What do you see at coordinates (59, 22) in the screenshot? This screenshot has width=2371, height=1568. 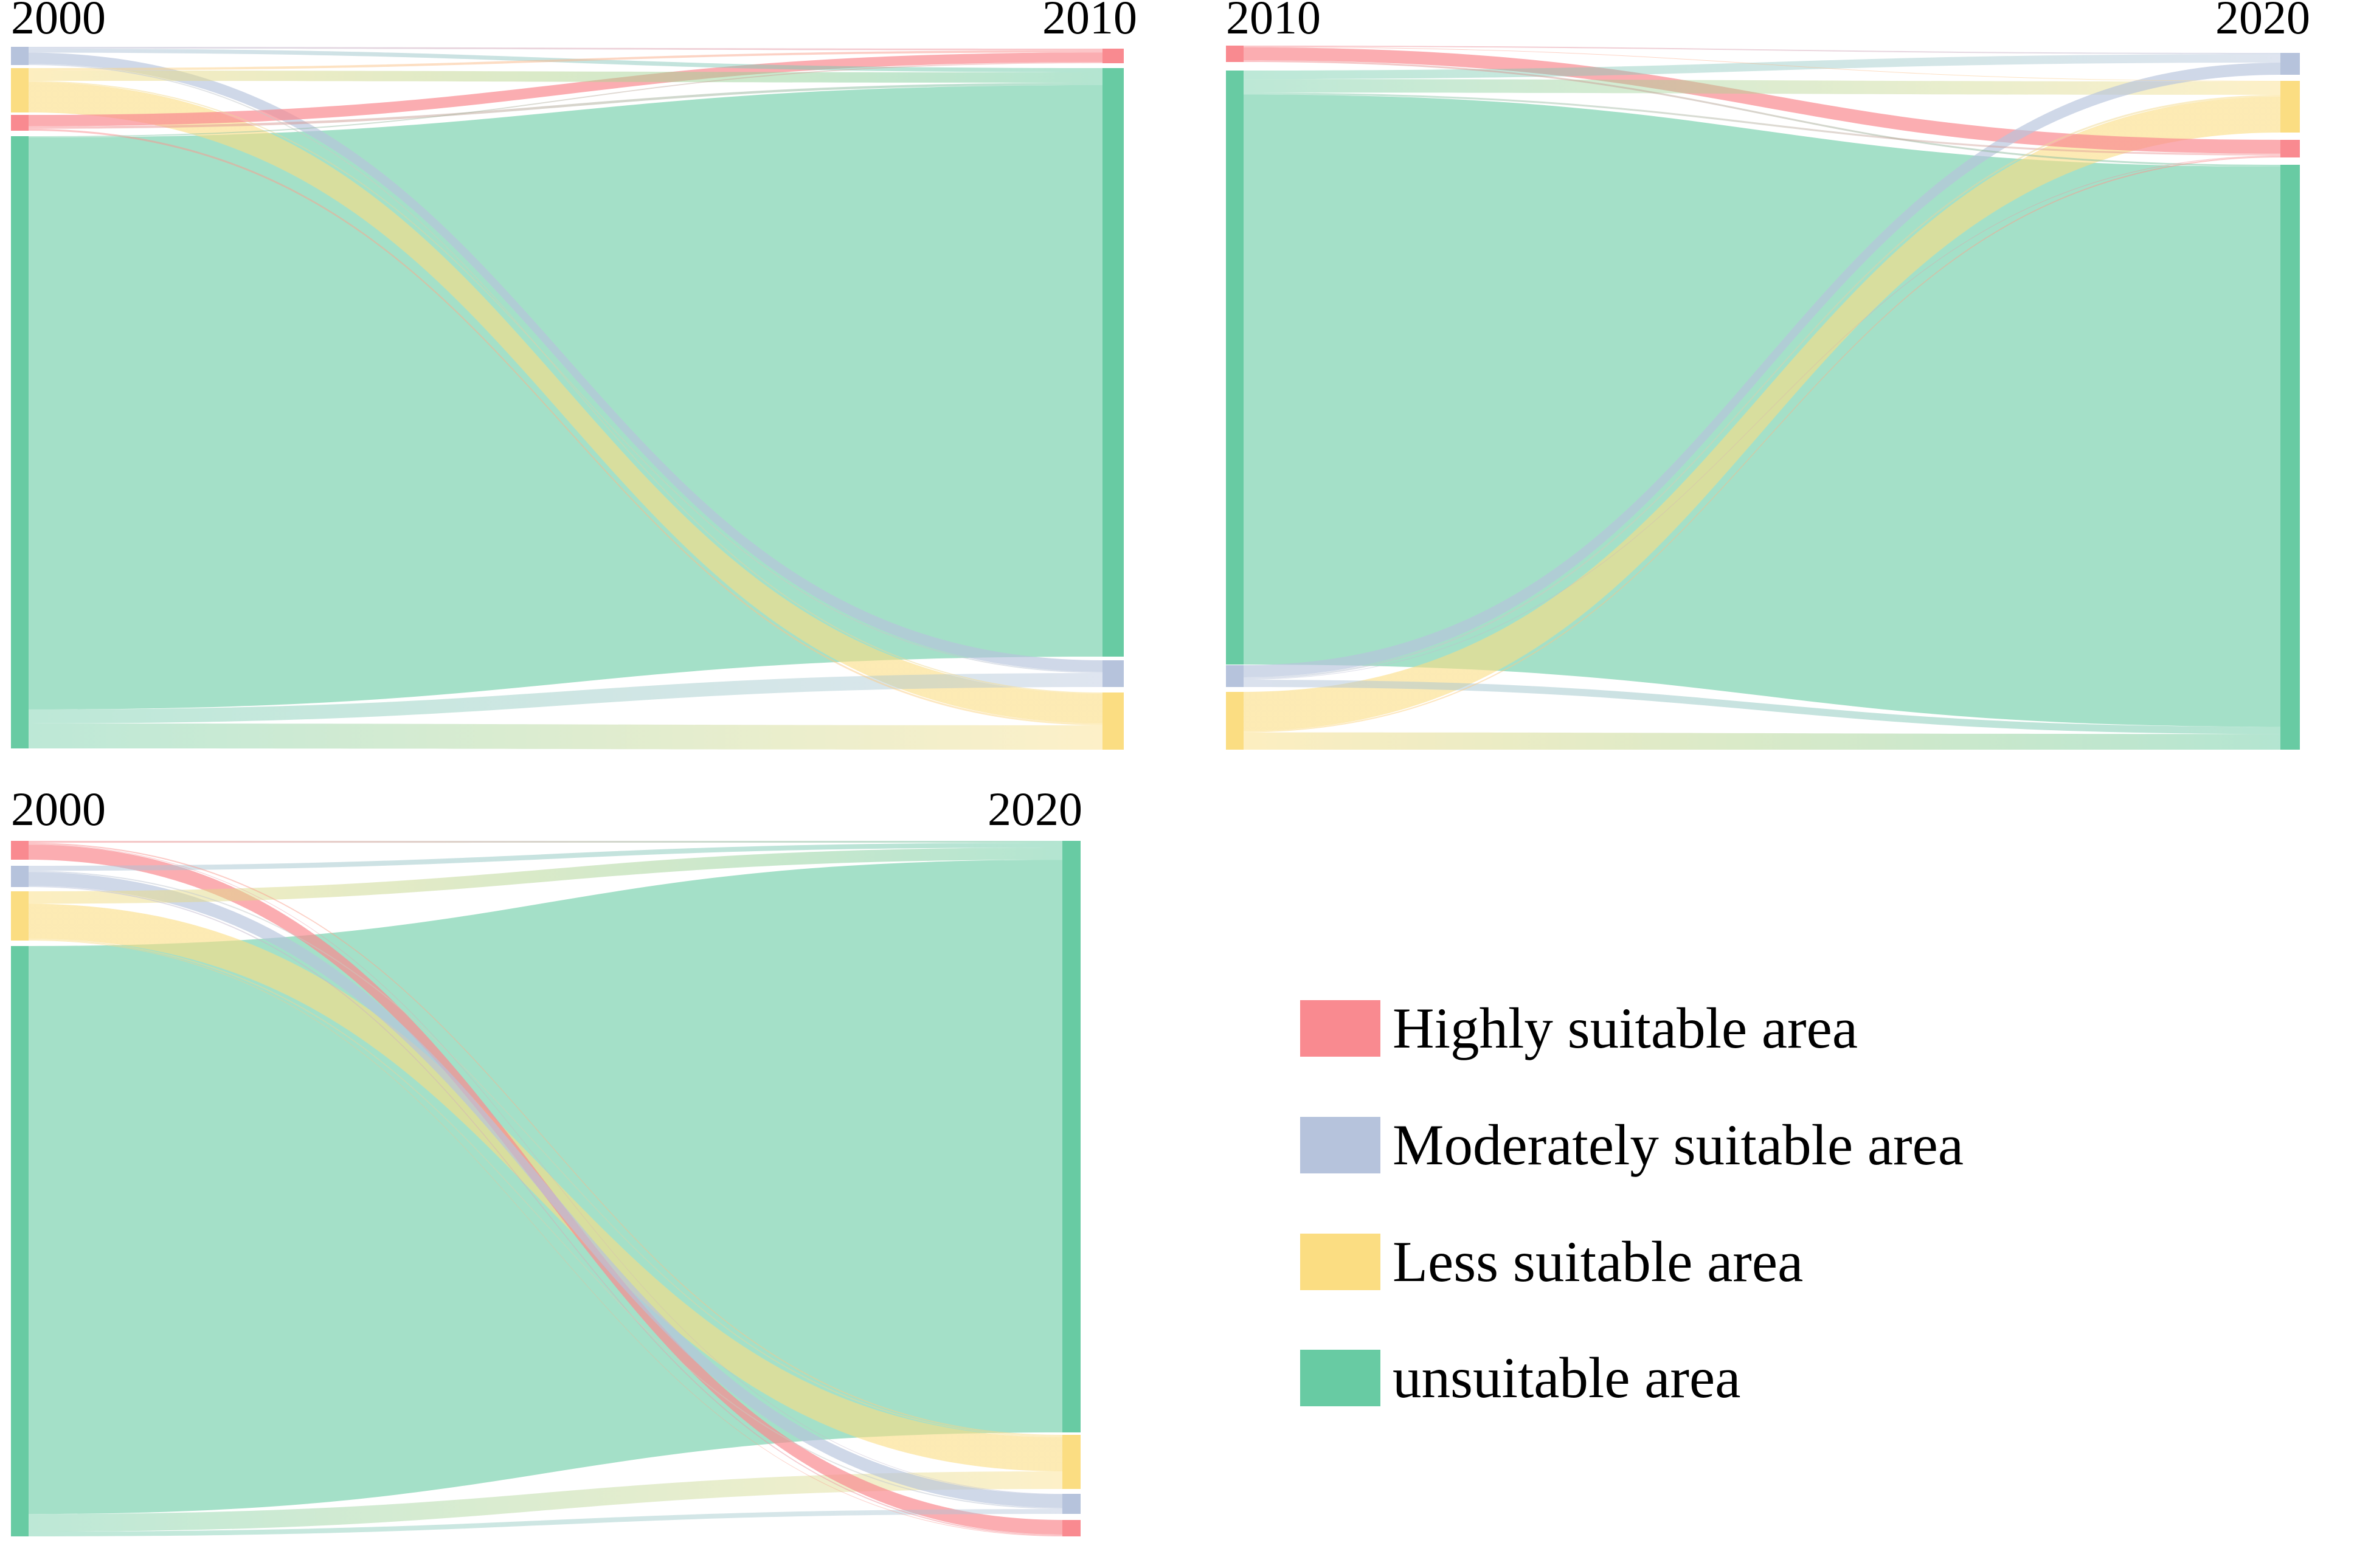 I see `axis-label-c1-left: 2000` at bounding box center [59, 22].